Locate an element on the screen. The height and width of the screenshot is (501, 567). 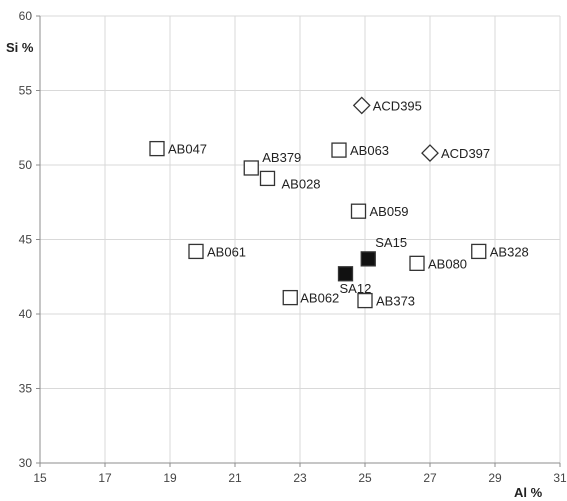
label-ab328: AB328 is located at coordinates (509, 251).